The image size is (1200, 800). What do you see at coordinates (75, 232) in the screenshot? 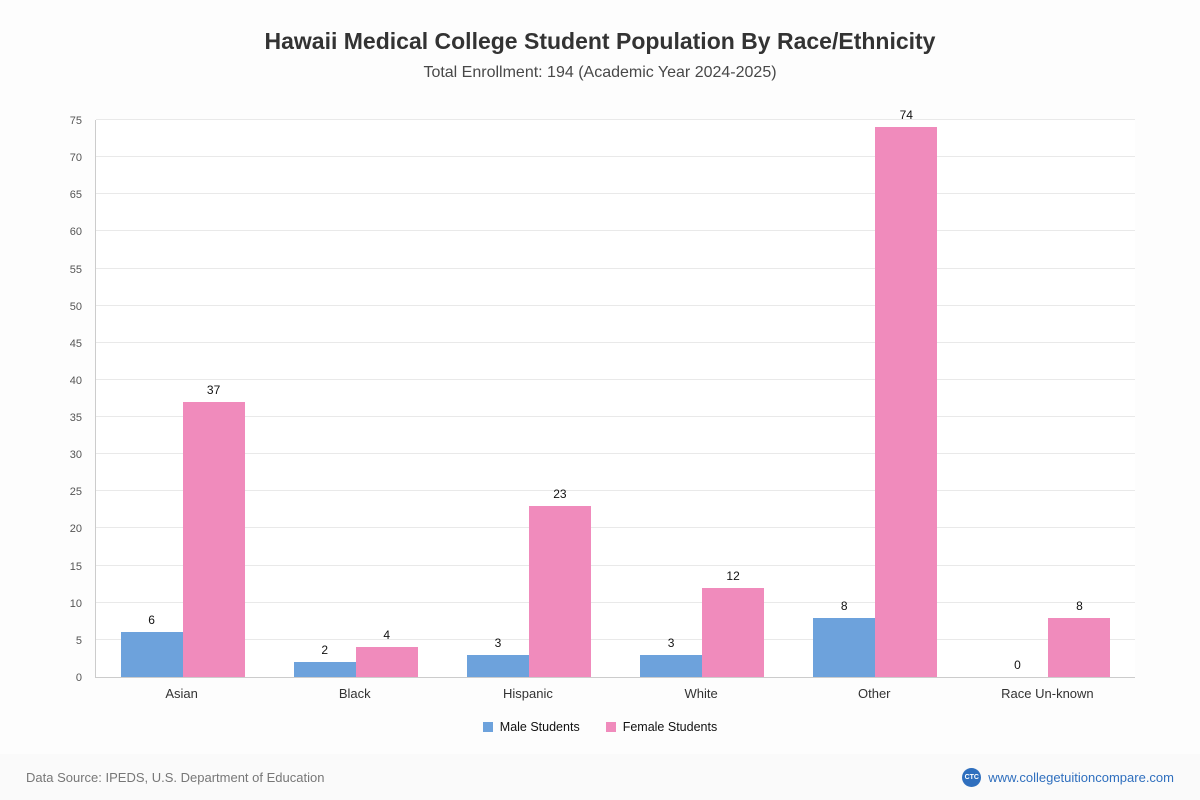
I see `y-tick-label: 60` at bounding box center [75, 232].